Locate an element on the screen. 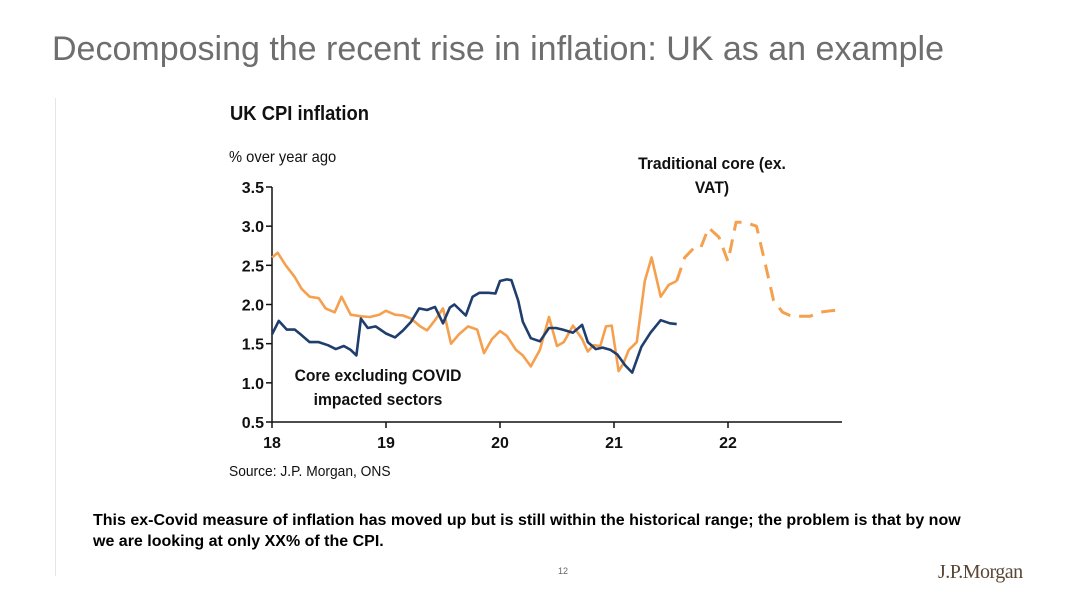  series-line-traditional-core-ex-vat is located at coordinates (474, 312).